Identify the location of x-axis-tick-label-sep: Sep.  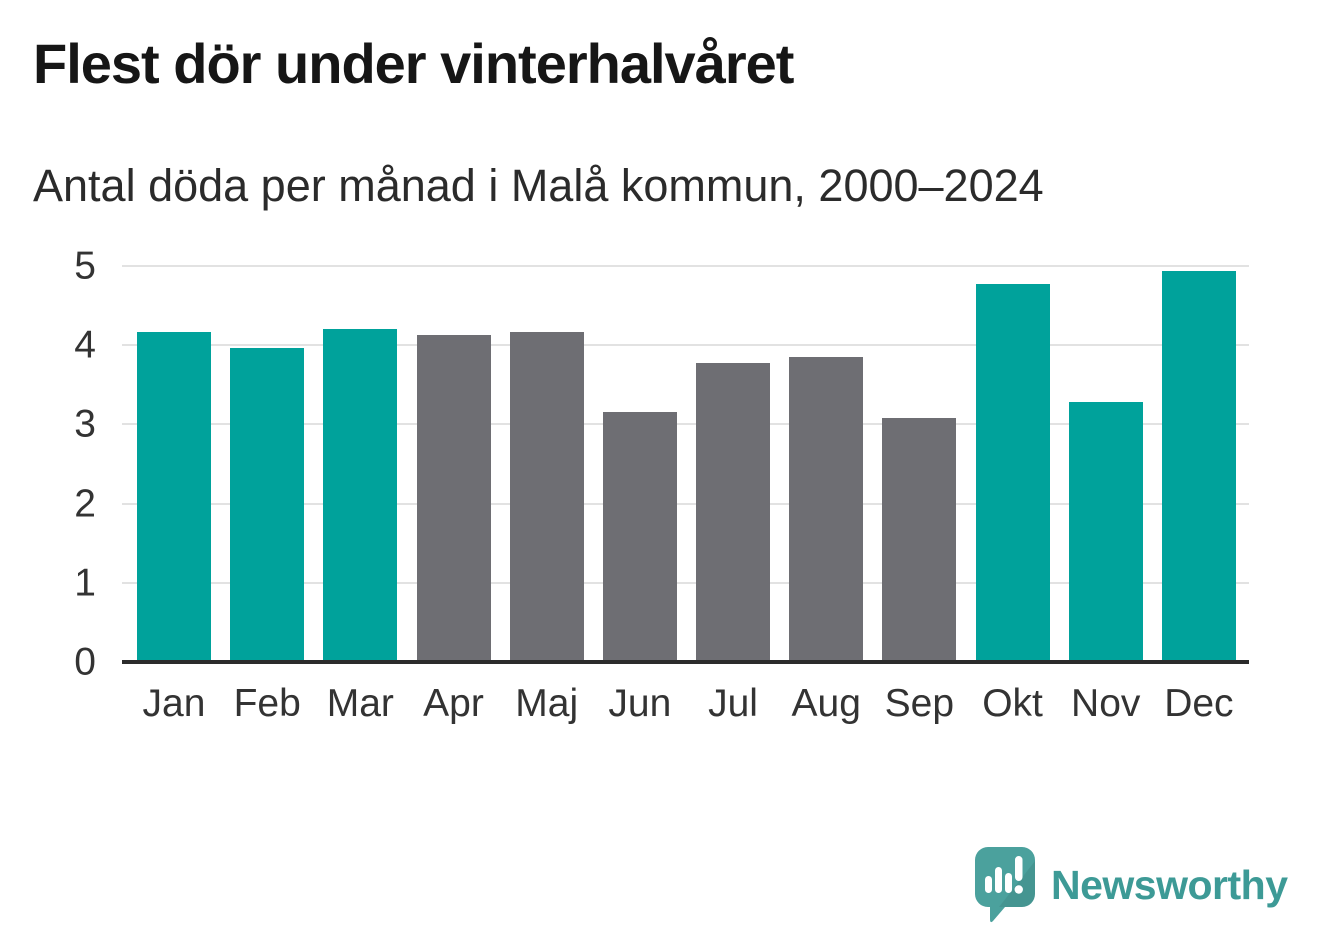
(919, 703).